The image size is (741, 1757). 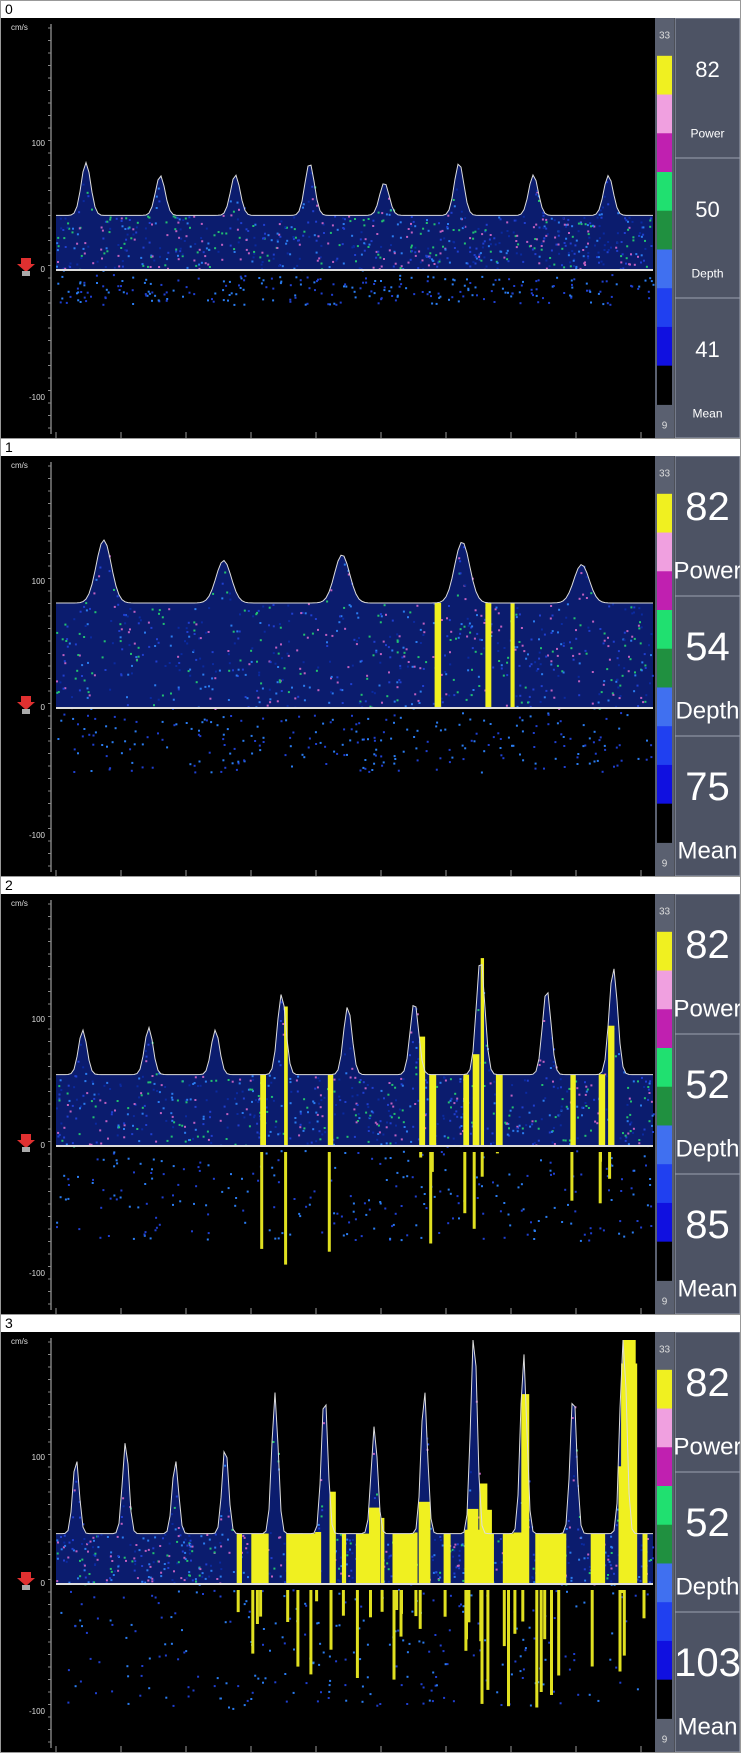 I want to click on readout-value: 82, so click(x=707, y=945).